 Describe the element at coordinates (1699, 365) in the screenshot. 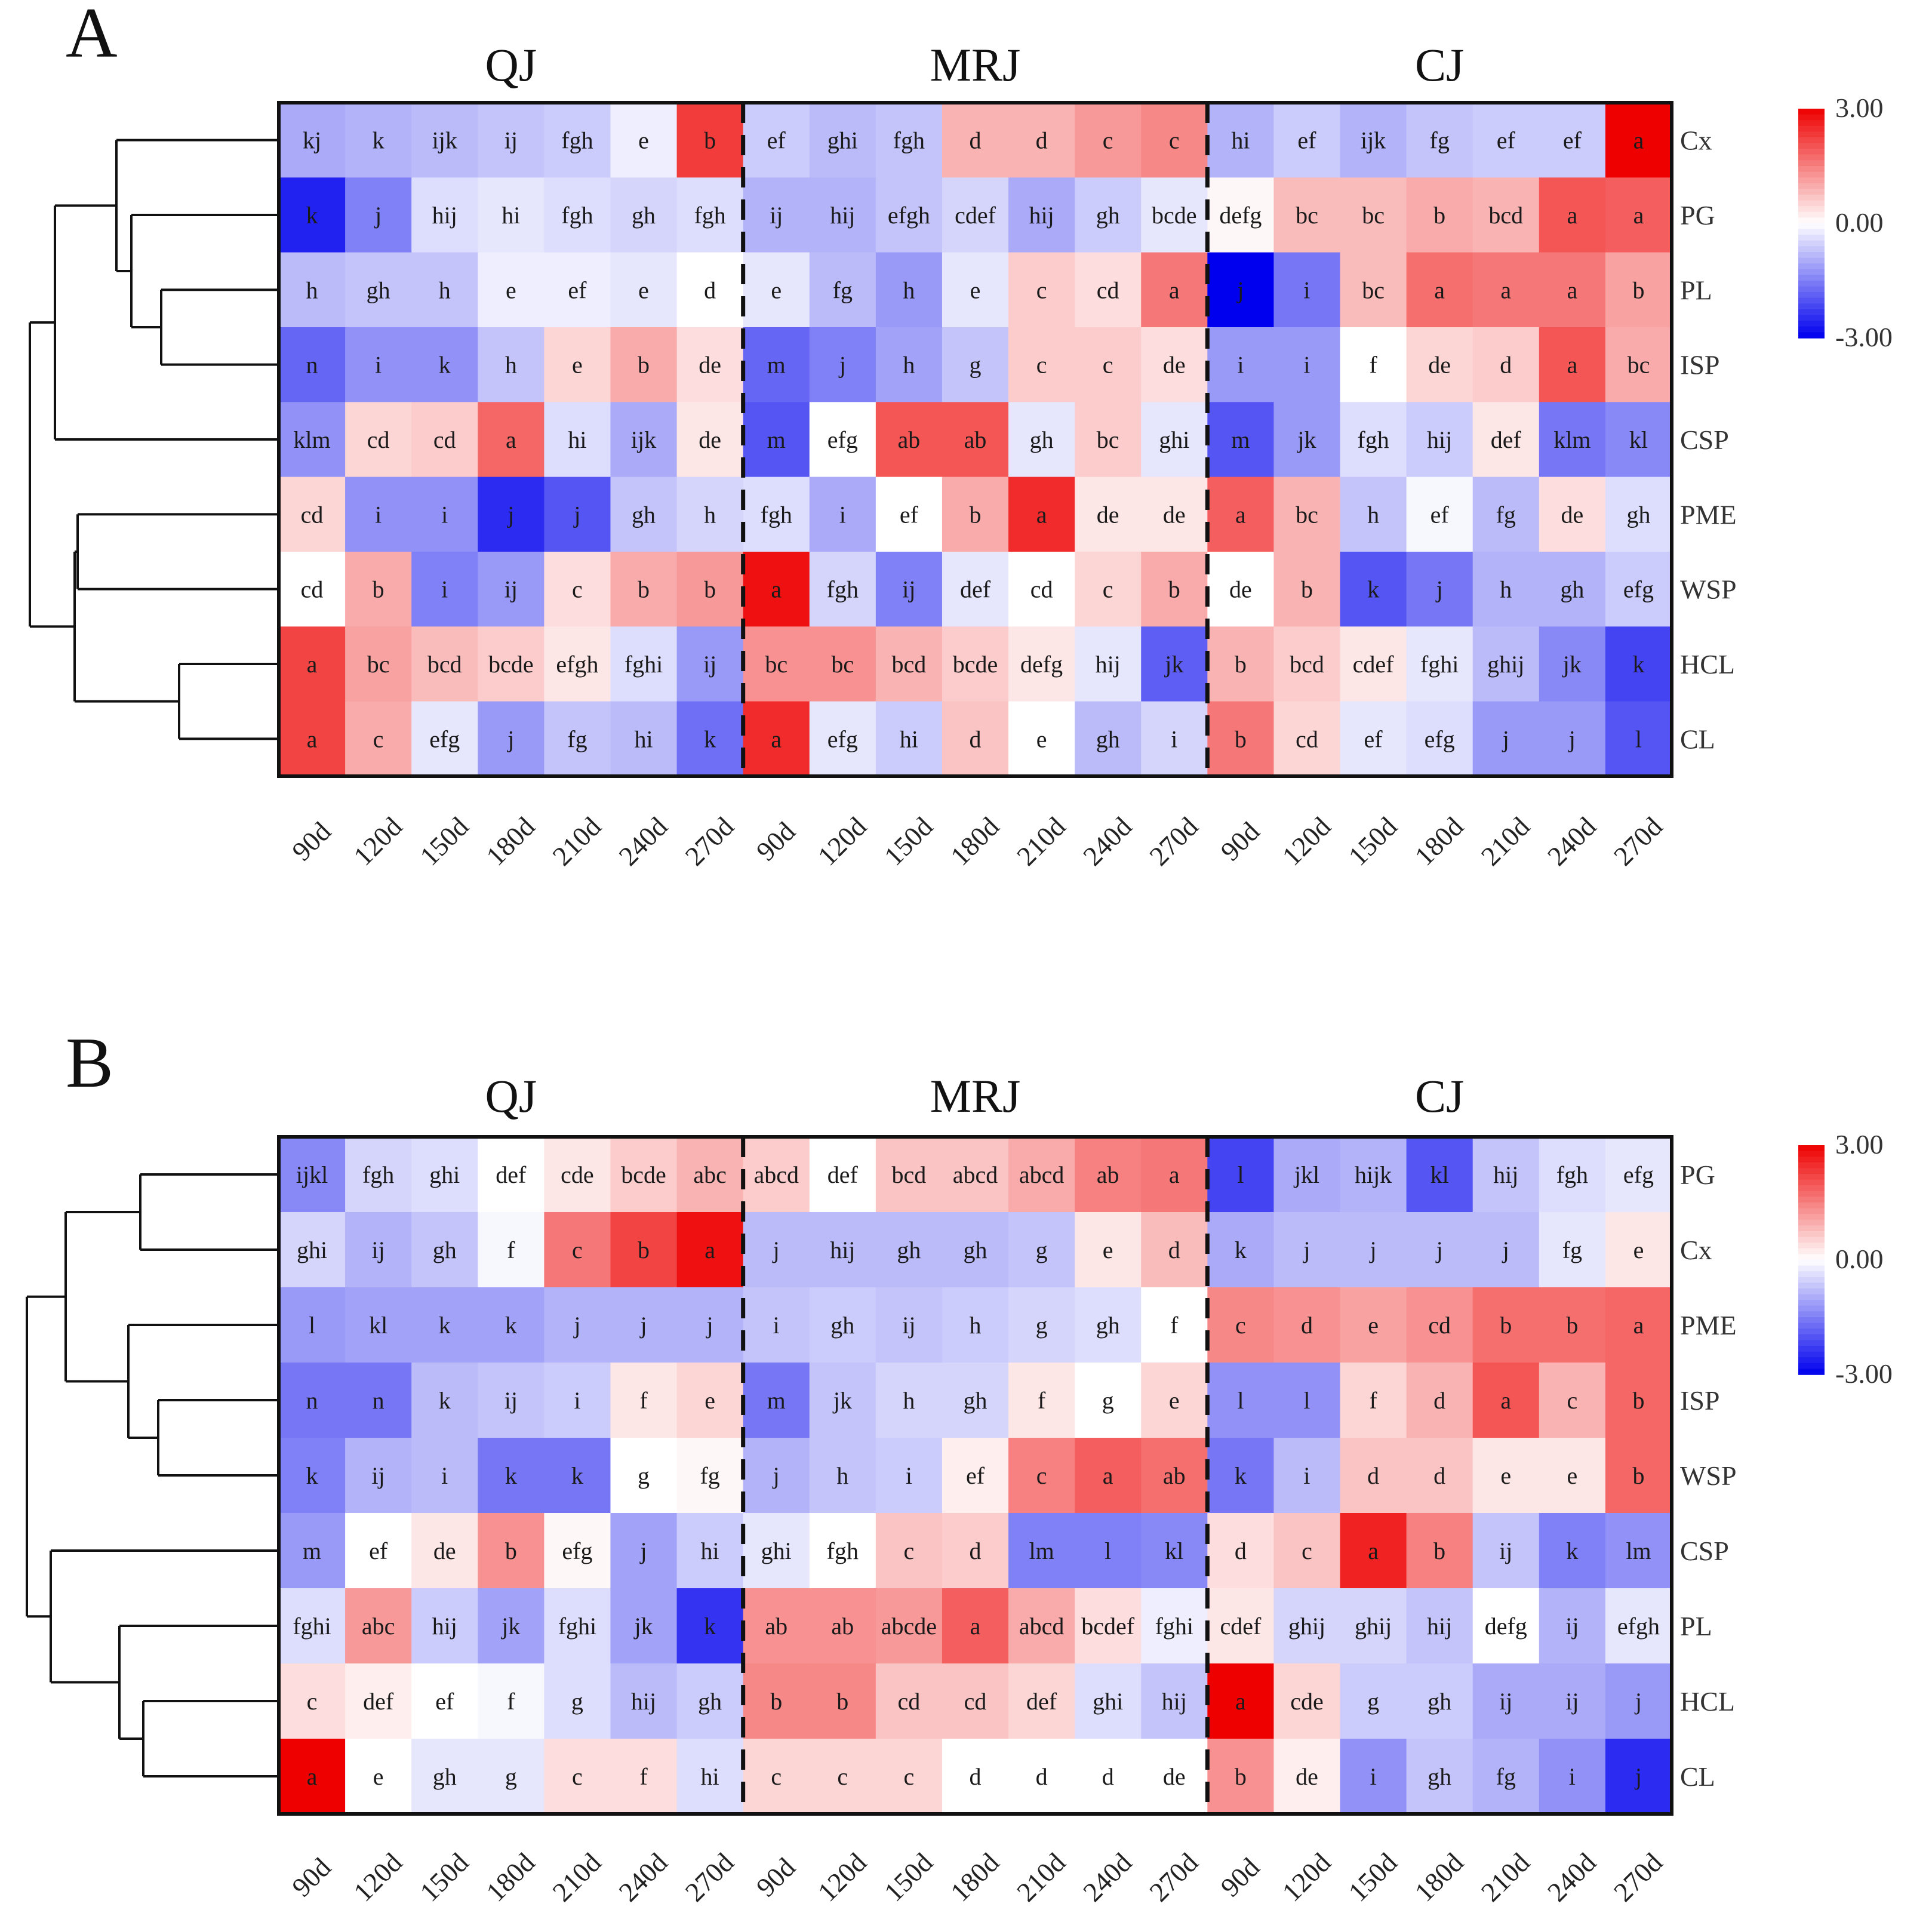

I see `row-label-isp: ISP` at that location.